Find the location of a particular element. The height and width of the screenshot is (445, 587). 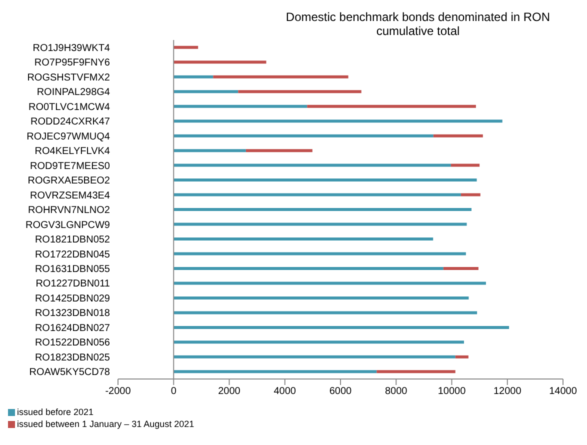

legend-label: issued between 1 January – 31 August 2021 is located at coordinates (105, 424).